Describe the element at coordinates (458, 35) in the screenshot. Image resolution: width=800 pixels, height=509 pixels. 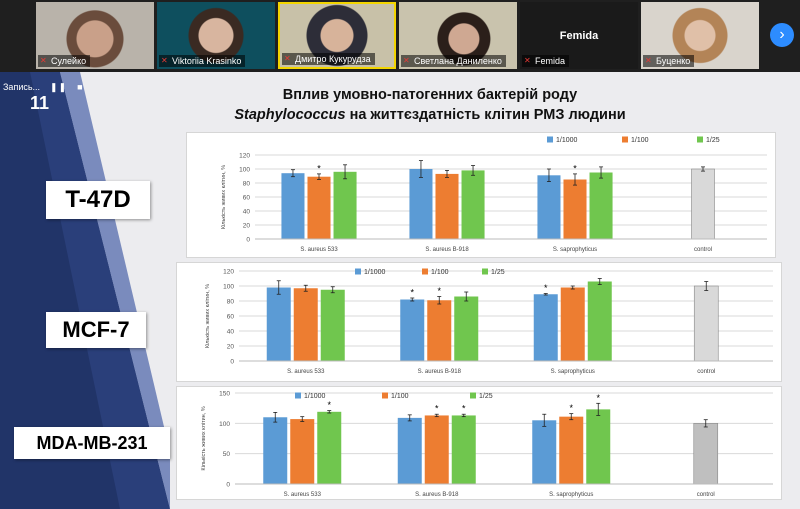
I see `participant-tile: ✕ Светлана Даниленко` at that location.